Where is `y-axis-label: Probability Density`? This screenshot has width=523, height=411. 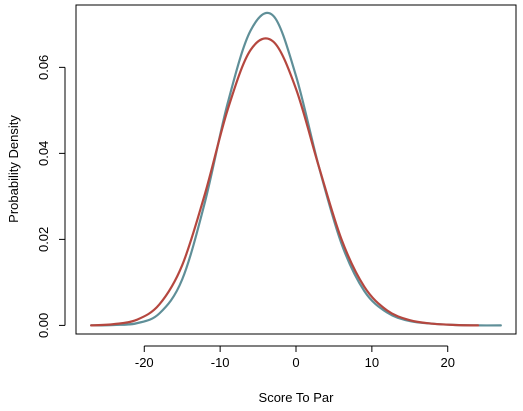
y-axis-label: Probability Density is located at coordinates (13, 169).